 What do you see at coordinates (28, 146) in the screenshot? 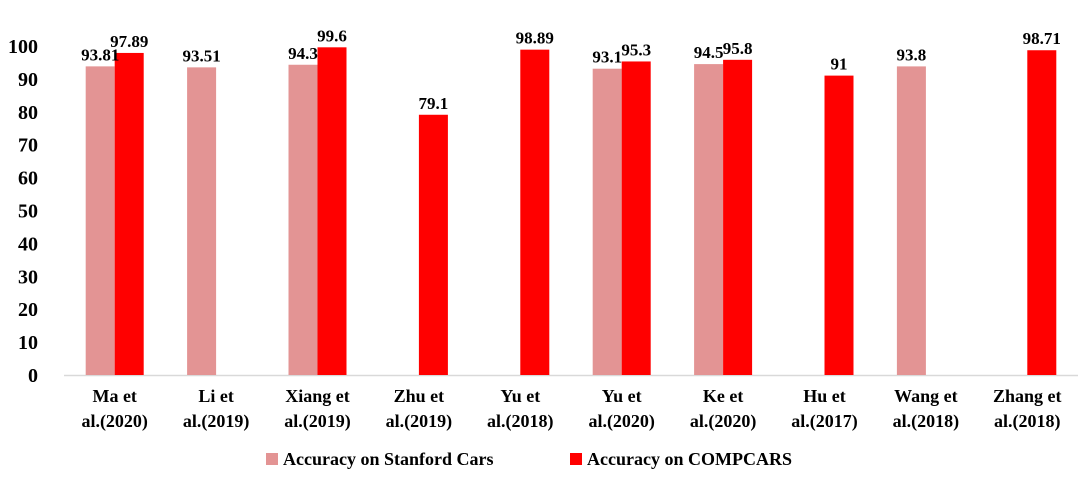
I see `y-tick-label: 70` at bounding box center [28, 146].